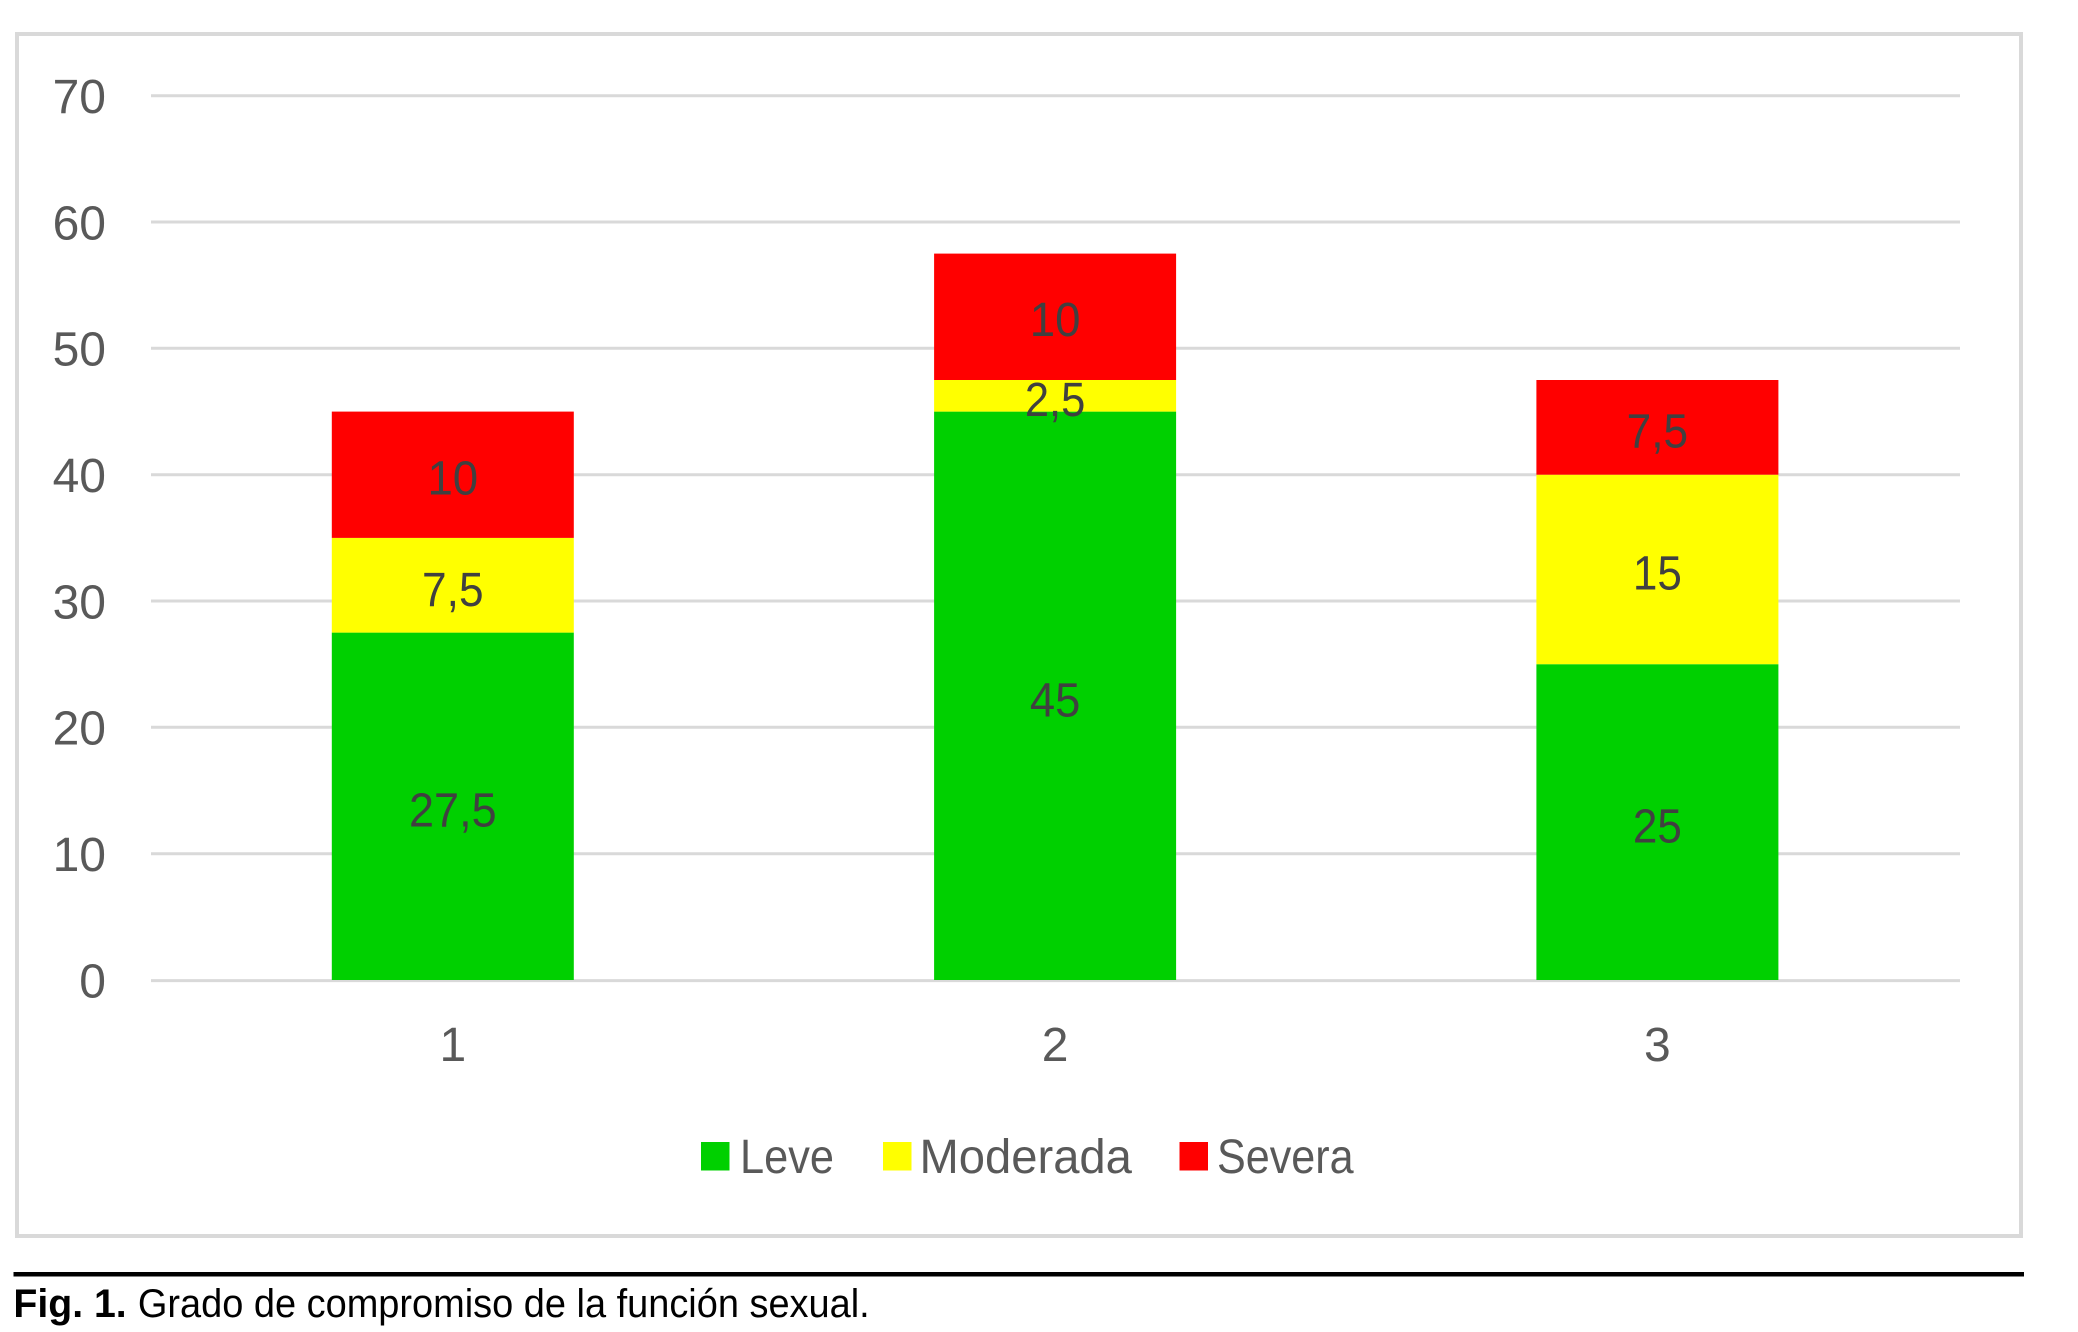 The height and width of the screenshot is (1332, 2078). Describe the element at coordinates (79, 223) in the screenshot. I see `svg-text: 60` at that location.